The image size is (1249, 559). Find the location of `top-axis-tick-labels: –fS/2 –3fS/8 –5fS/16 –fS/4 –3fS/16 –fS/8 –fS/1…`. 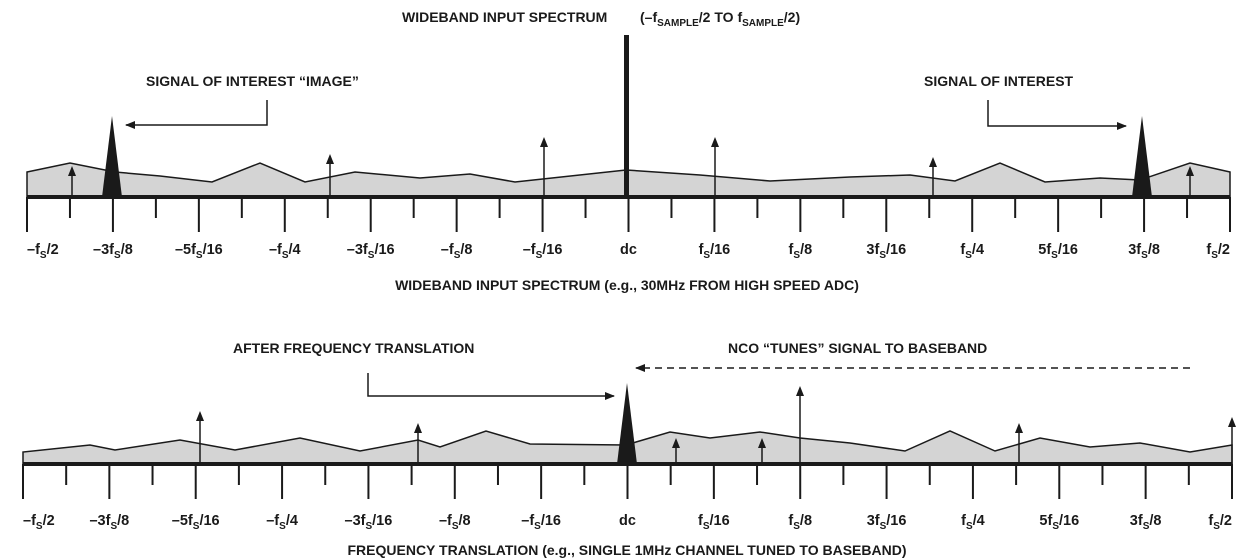

top-axis-tick-labels: –fS/2 –3fS/8 –5fS/16 –fS/4 –3fS/16 –fS/8 –fS/1… is located at coordinates (628, 251).